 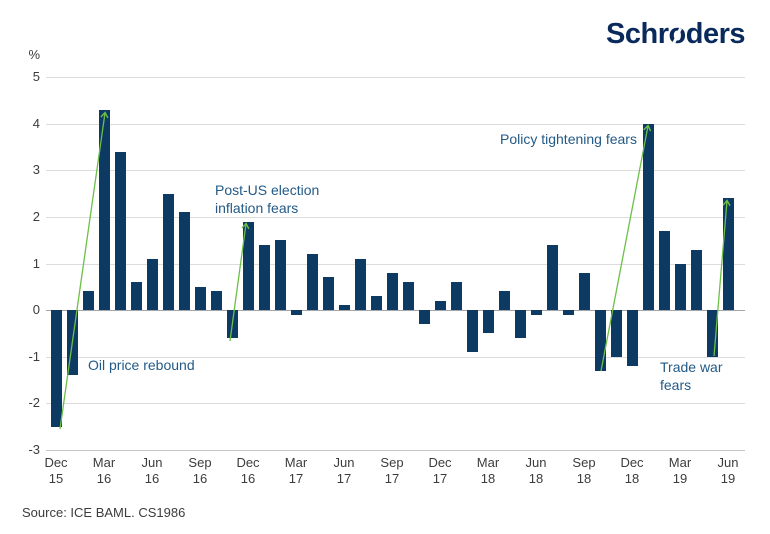 I want to click on y-tick-label-1: 1, so click(x=36, y=263).